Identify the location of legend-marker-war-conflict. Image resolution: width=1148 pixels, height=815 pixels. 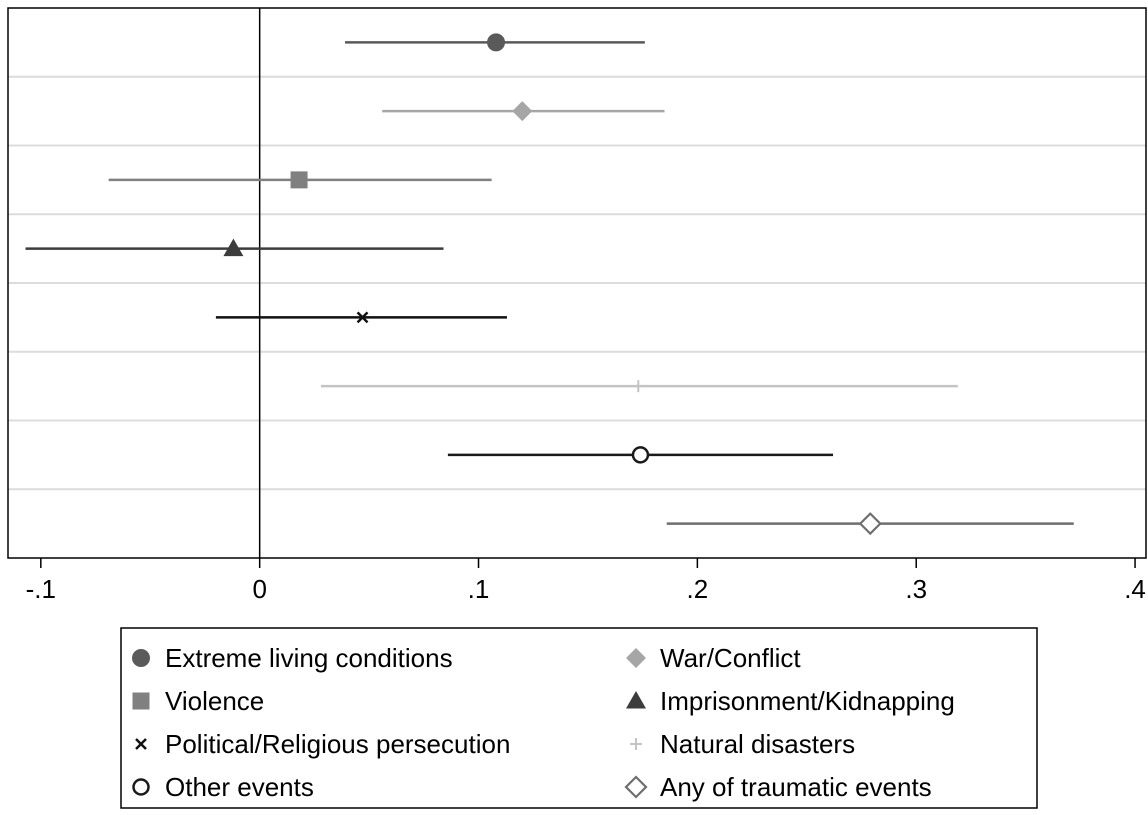
(636, 658).